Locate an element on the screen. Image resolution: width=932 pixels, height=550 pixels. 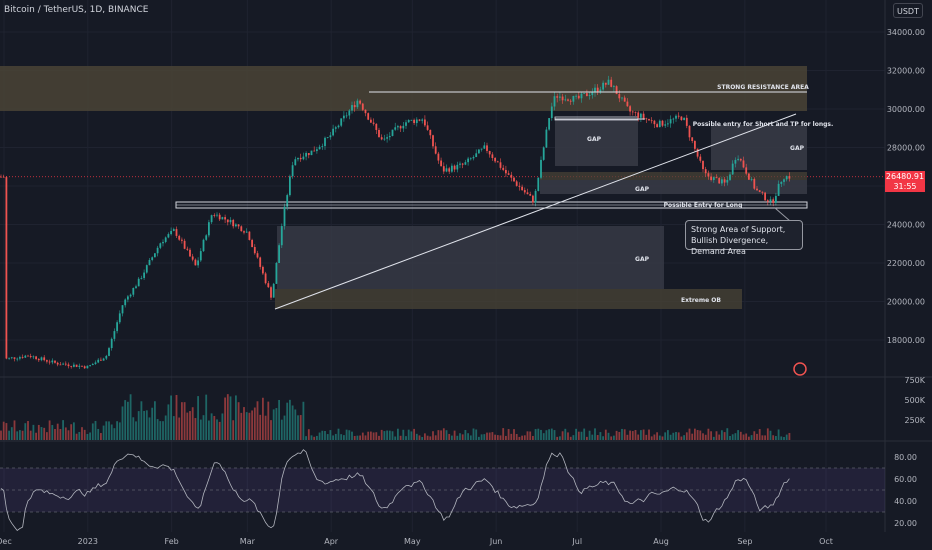
price-tick-label: 18000.00 is located at coordinates (906, 340).